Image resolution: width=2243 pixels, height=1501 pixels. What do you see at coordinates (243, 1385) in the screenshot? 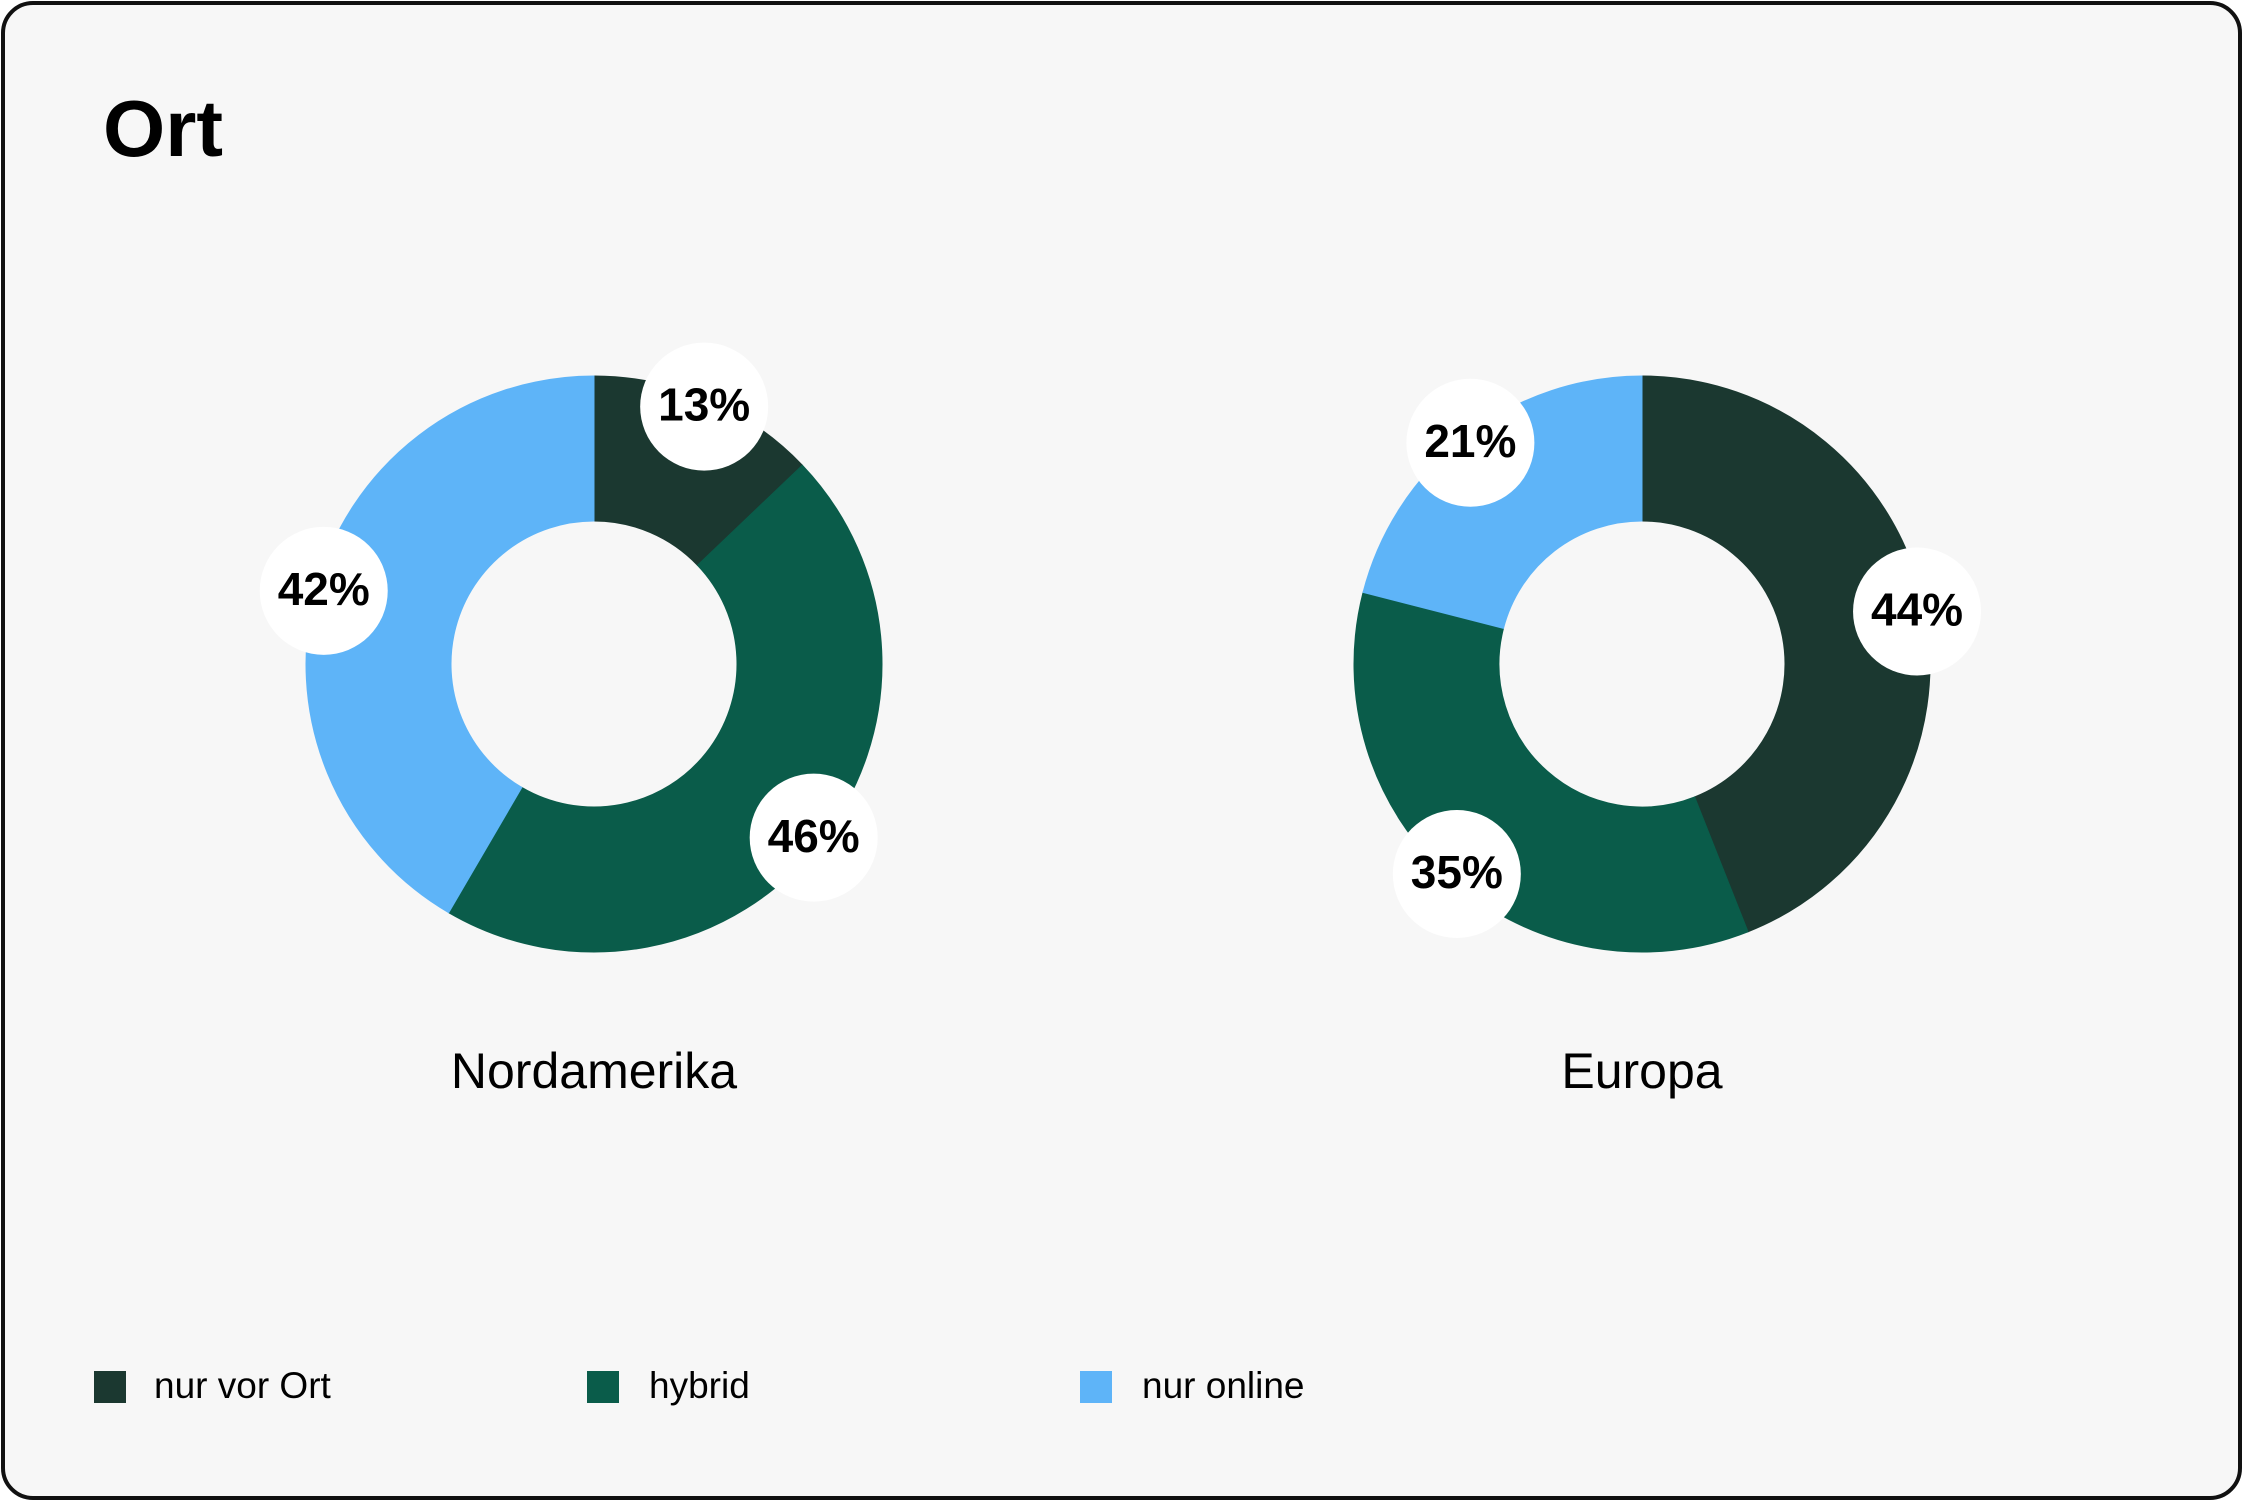
I see `legend-label: nur vor Ort` at bounding box center [243, 1385].